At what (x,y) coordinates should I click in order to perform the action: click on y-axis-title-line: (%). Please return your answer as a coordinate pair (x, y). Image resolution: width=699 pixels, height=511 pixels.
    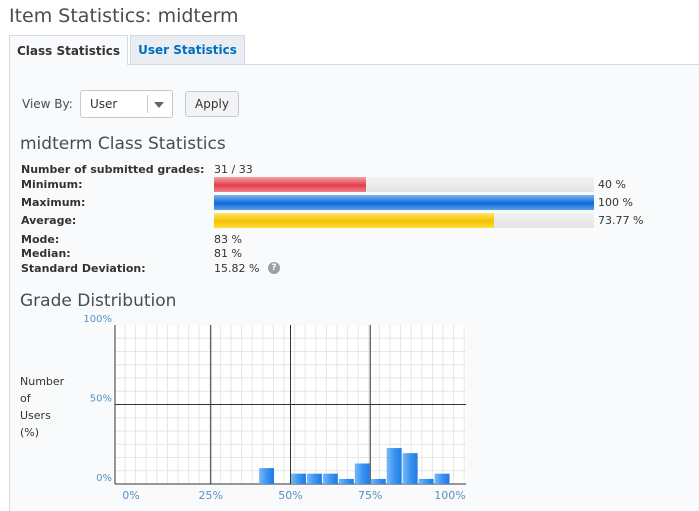
    Looking at the image, I should click on (30, 432).